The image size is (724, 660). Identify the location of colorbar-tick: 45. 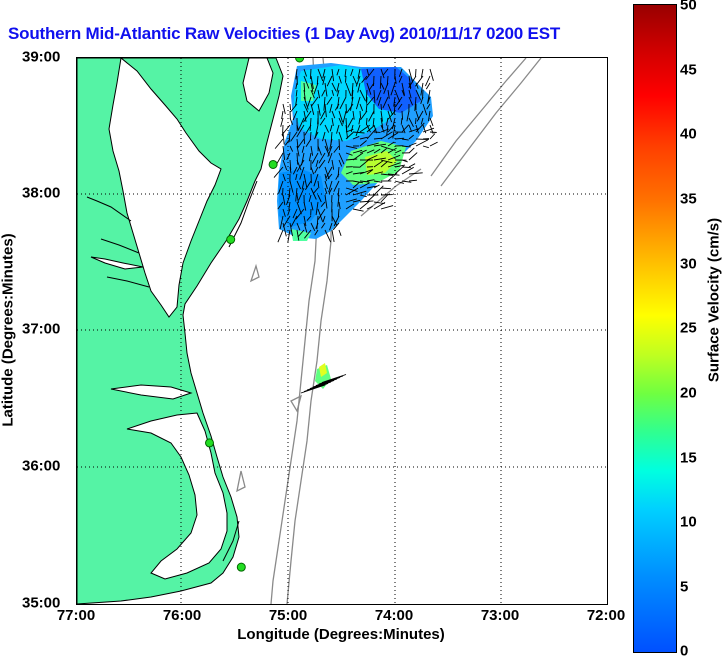
(688, 70).